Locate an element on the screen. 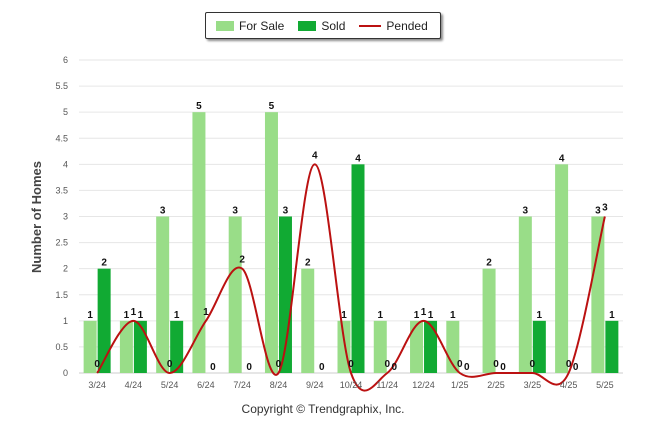  legend-item-sold: Sold is located at coordinates (321, 26).